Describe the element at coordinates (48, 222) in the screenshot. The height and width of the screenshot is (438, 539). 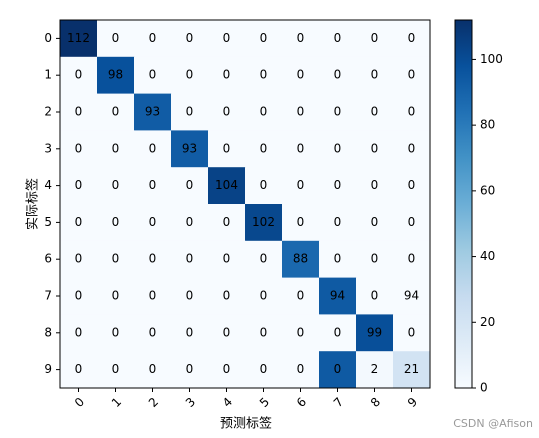
I see `y-tick-label: 5` at that location.